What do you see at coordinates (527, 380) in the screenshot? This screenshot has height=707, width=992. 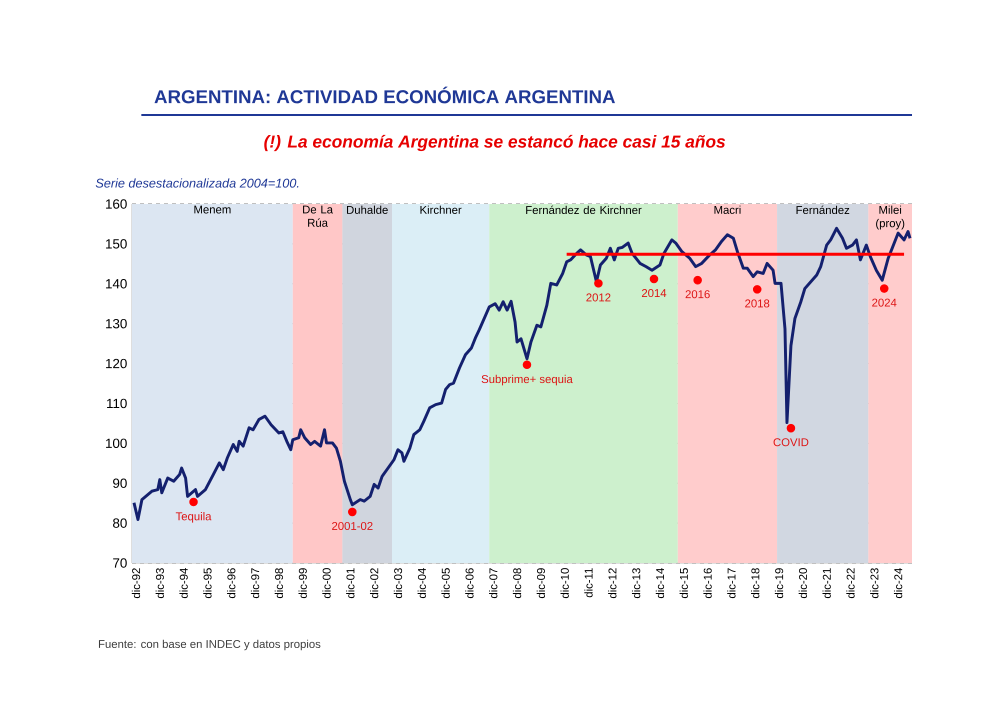 I see `annotation: Subprime+ sequia` at bounding box center [527, 380].